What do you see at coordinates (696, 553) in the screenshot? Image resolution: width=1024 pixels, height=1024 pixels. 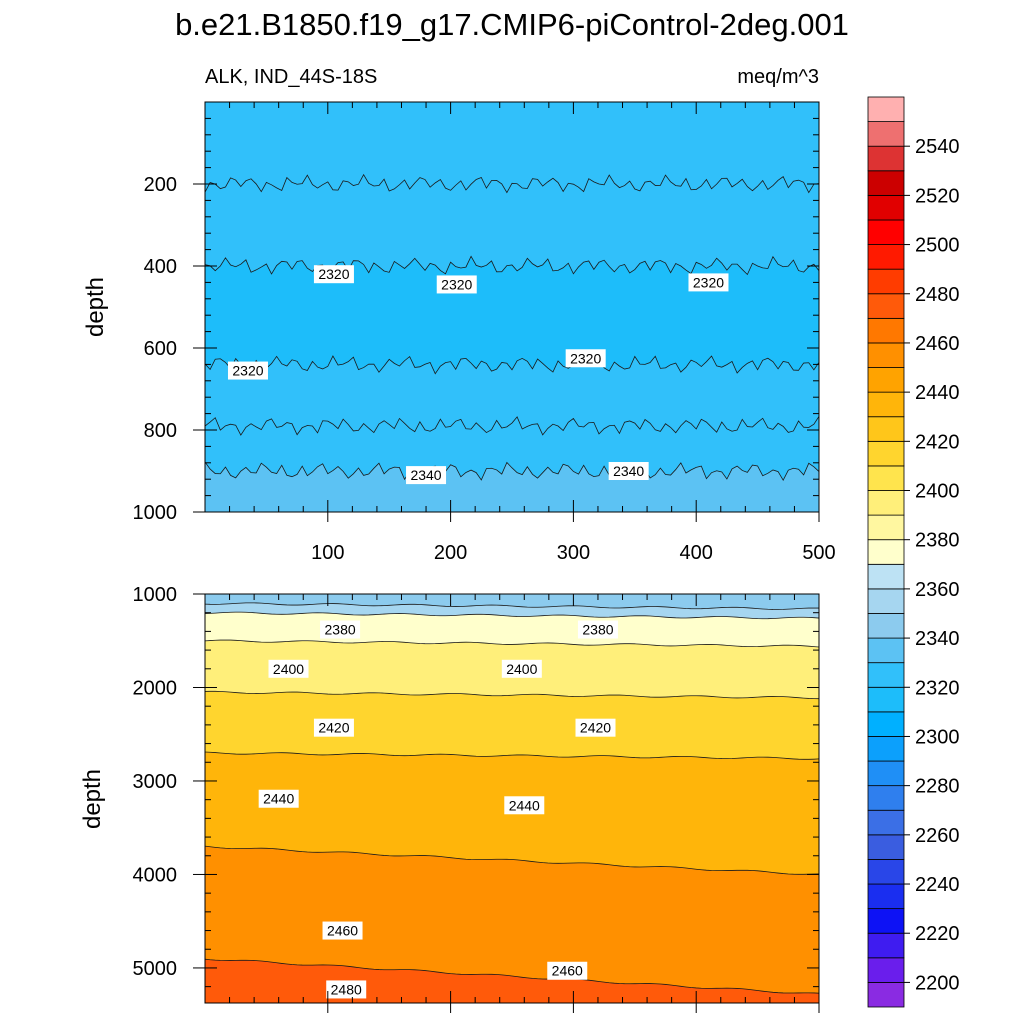 I see `x-tick-label: 400` at bounding box center [696, 553].